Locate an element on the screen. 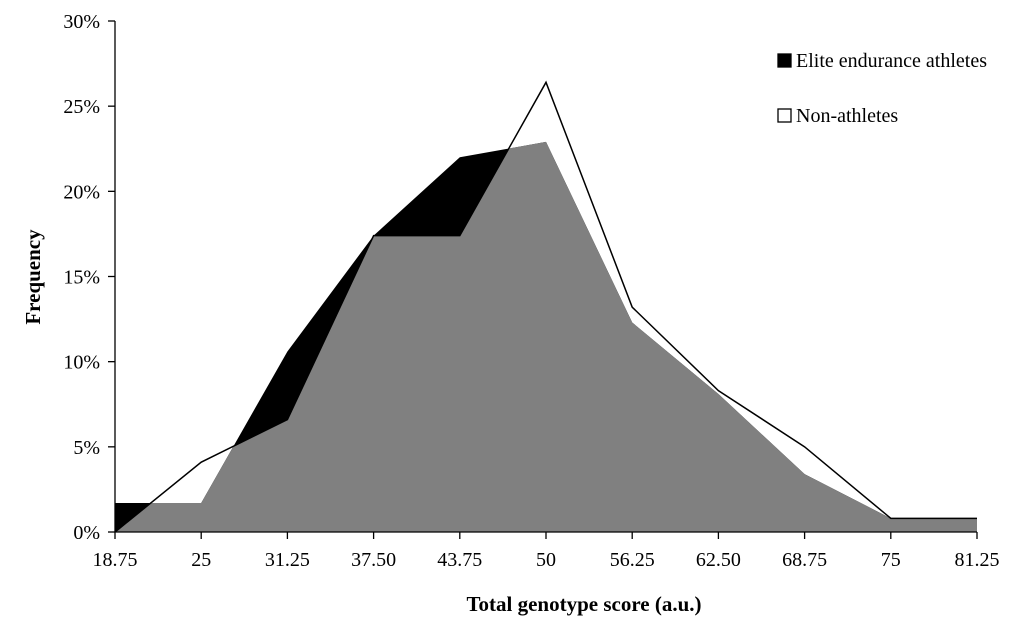 Image resolution: width=1035 pixels, height=617 pixels. y-tick-label: 10% is located at coordinates (81, 363).